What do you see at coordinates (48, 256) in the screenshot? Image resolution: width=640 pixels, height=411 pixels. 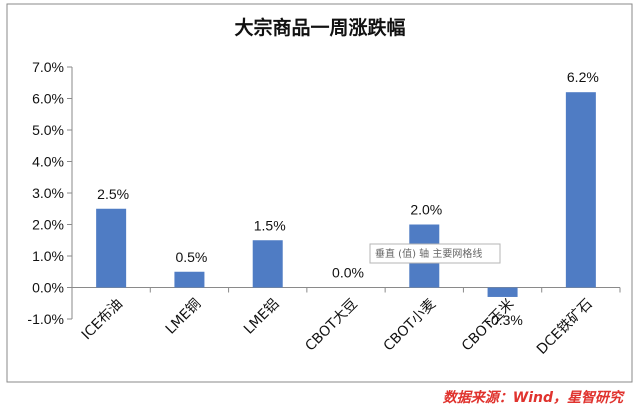 I see `y-tick-label: 1.0%` at bounding box center [48, 256].